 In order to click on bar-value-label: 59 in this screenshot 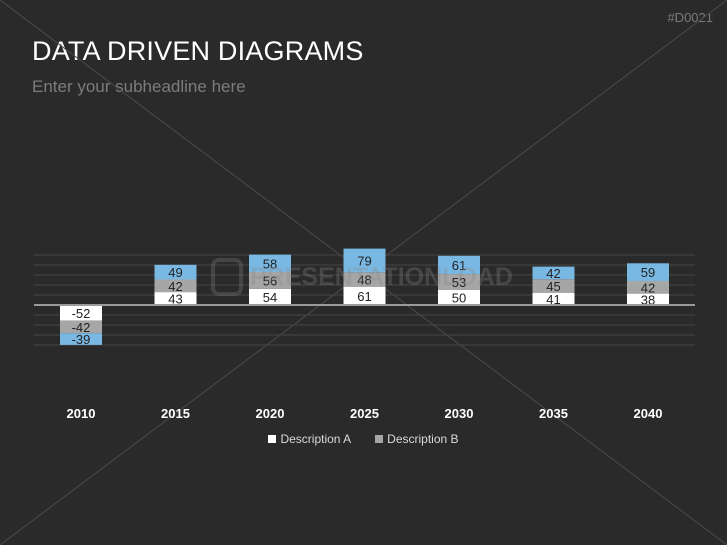, I will do `click(648, 272)`.